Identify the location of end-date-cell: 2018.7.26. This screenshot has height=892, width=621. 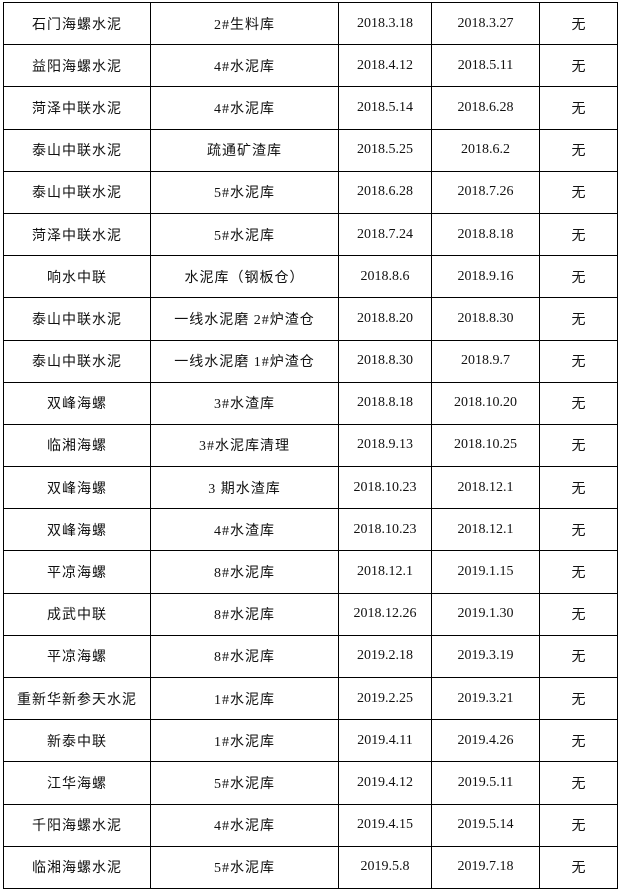
(485, 192).